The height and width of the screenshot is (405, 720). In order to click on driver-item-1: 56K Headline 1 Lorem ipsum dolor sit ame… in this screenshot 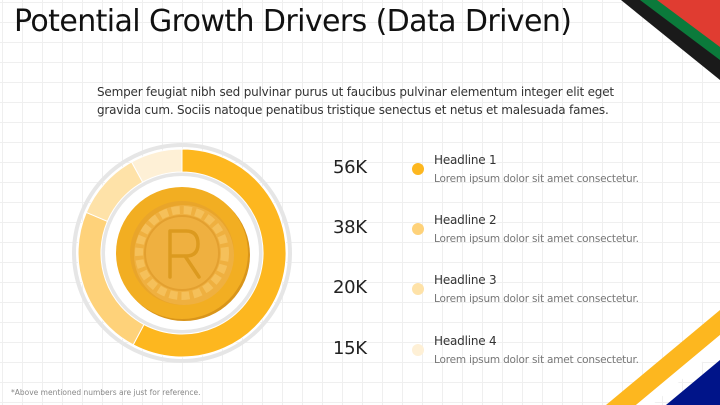, I will do `click(503, 168)`.